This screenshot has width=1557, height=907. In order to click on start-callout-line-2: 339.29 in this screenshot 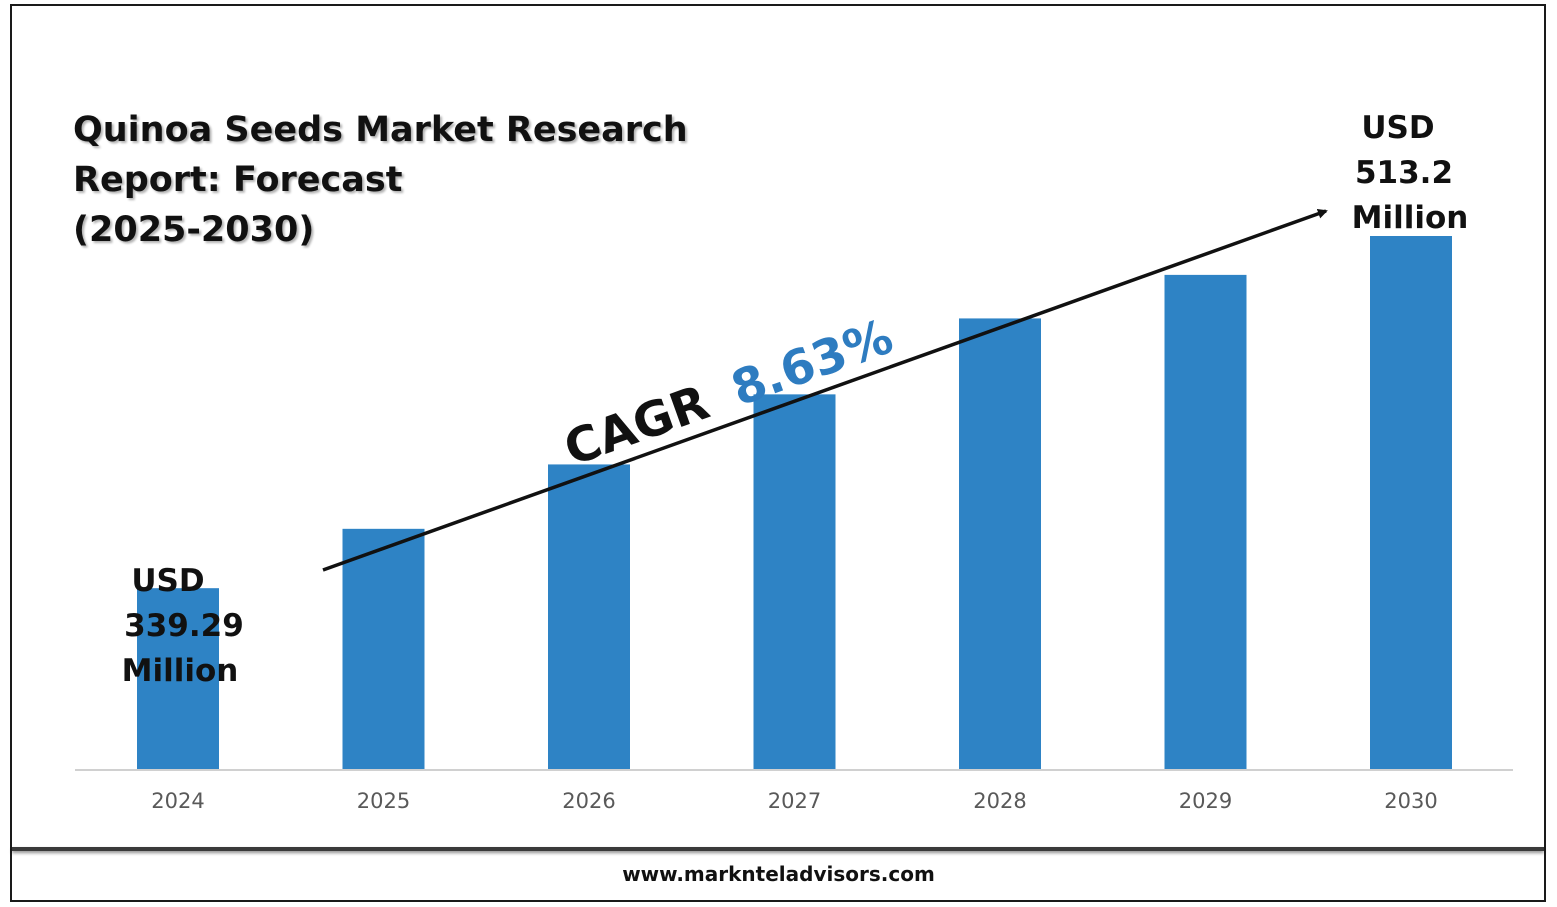, I will do `click(184, 626)`.